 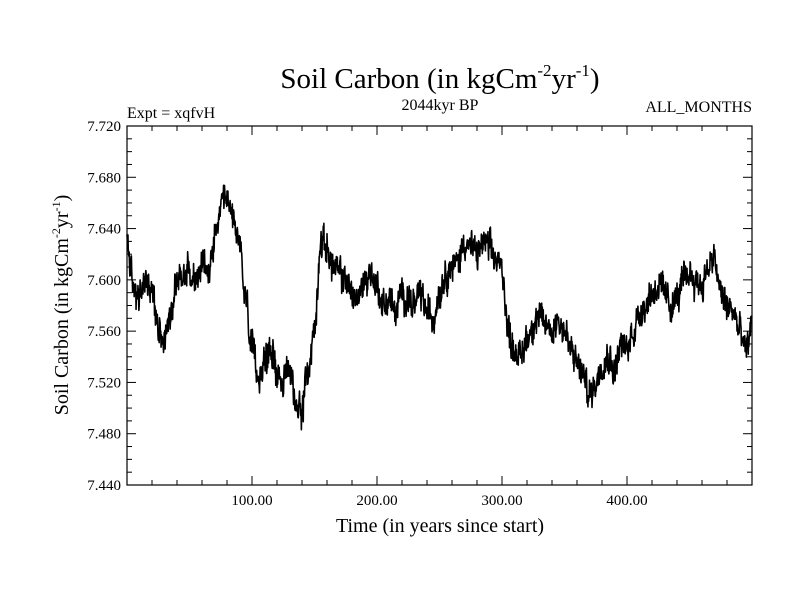 What do you see at coordinates (62, 219) in the screenshot?
I see `ylabel-mid: yr` at bounding box center [62, 219].